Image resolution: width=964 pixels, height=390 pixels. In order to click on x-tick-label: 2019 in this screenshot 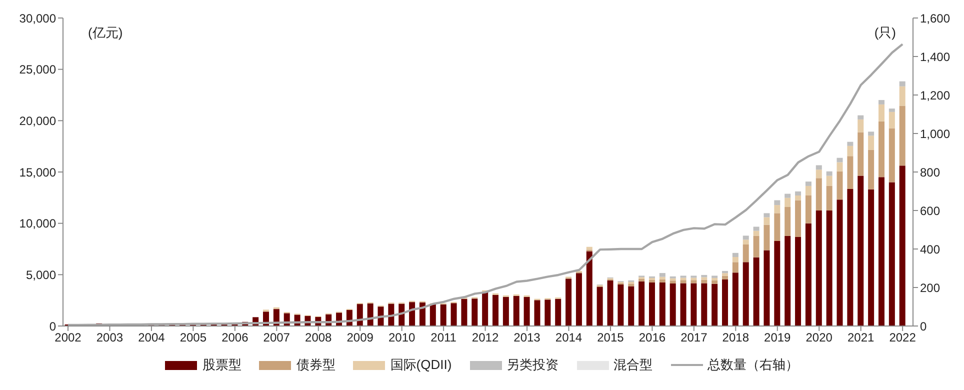, I will do `click(778, 337)`.